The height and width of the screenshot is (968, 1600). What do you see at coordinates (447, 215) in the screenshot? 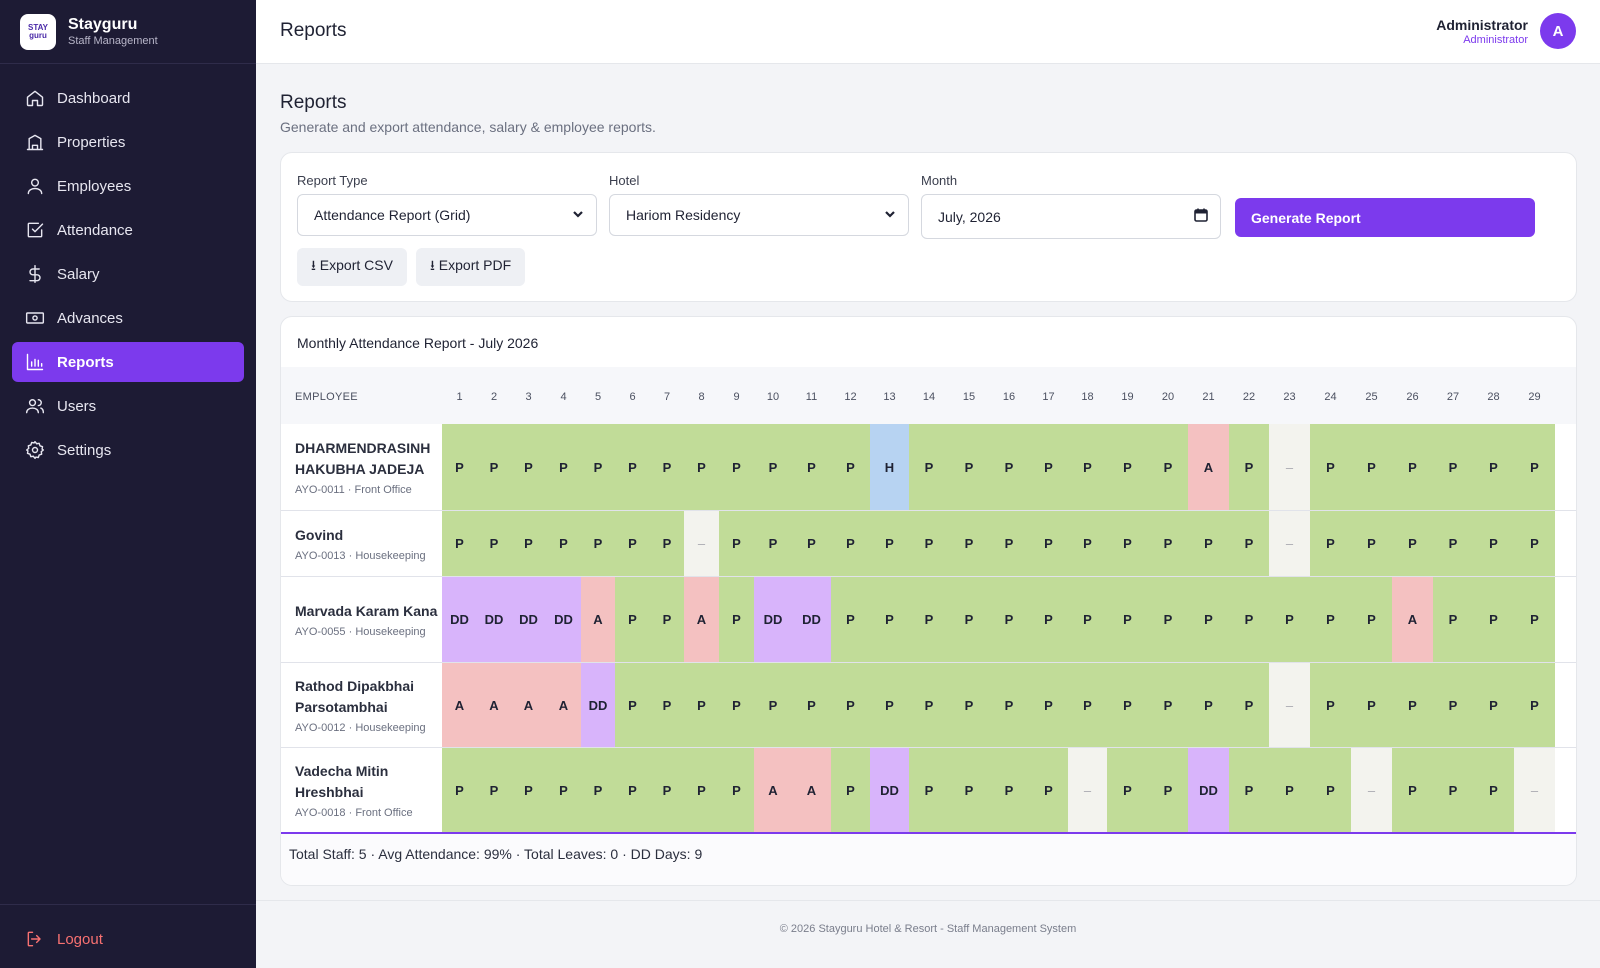
I see `report-type-select: Attendance Report (Grid)` at bounding box center [447, 215].